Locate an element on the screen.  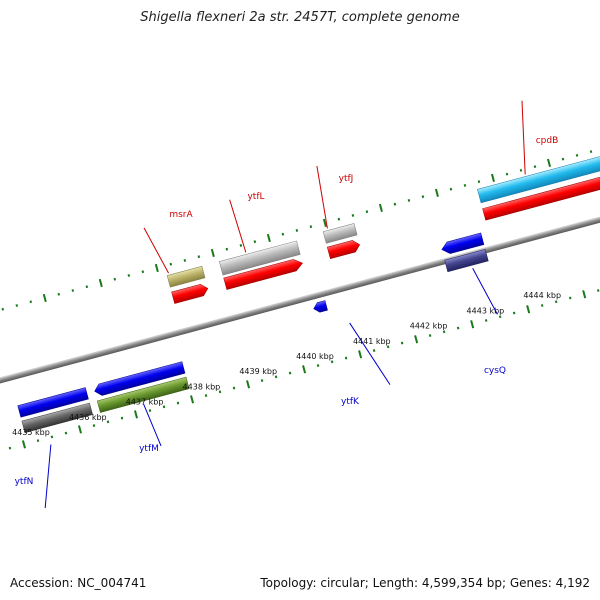
scale-tick-label: 4443 kbp is located at coordinates (486, 310).